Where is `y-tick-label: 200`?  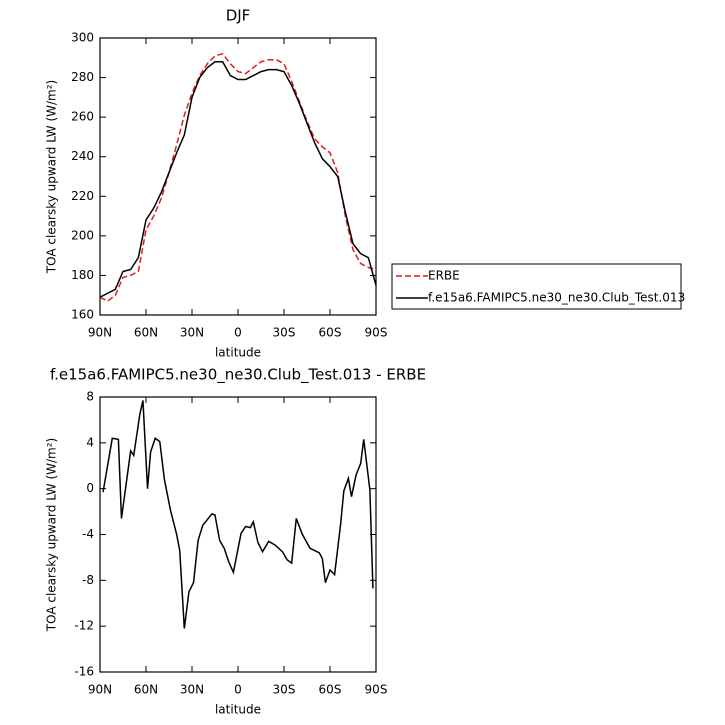
y-tick-label: 200 is located at coordinates (82, 235).